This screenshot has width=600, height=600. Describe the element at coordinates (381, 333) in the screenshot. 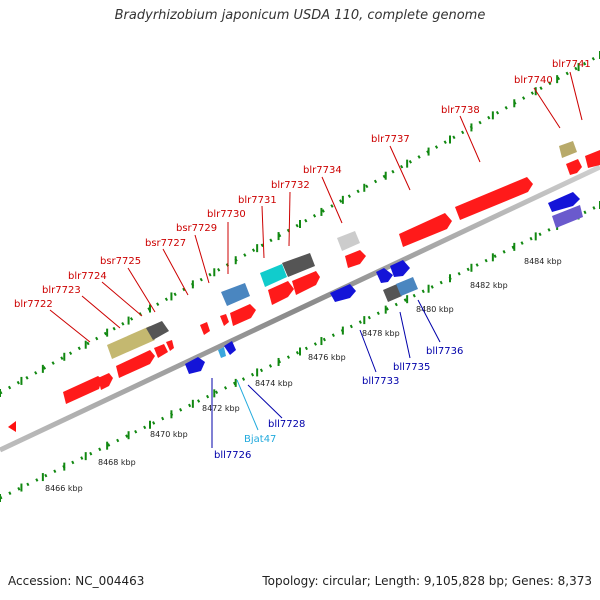

I see `ruler-label-8478: 8478 kbp` at that location.